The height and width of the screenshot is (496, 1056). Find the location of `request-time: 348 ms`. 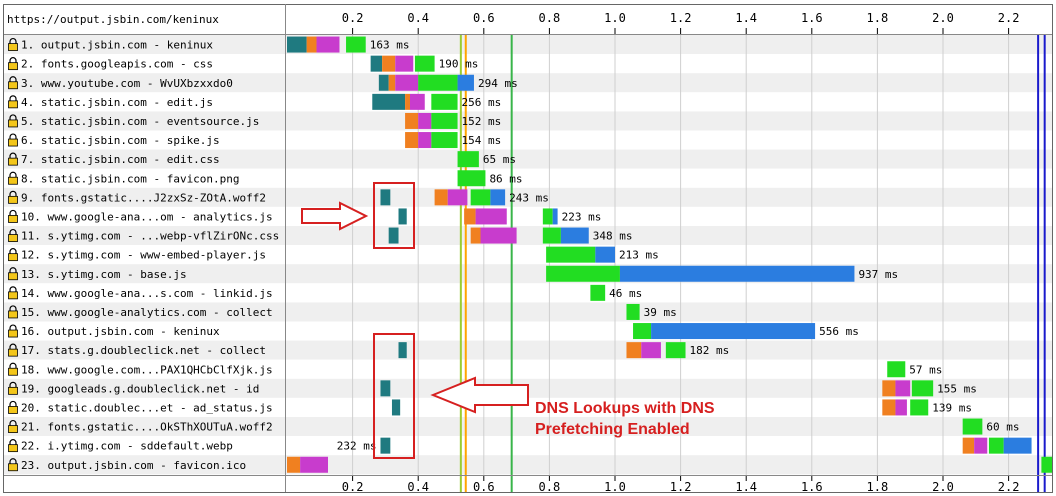

request-time: 348 ms is located at coordinates (613, 236).